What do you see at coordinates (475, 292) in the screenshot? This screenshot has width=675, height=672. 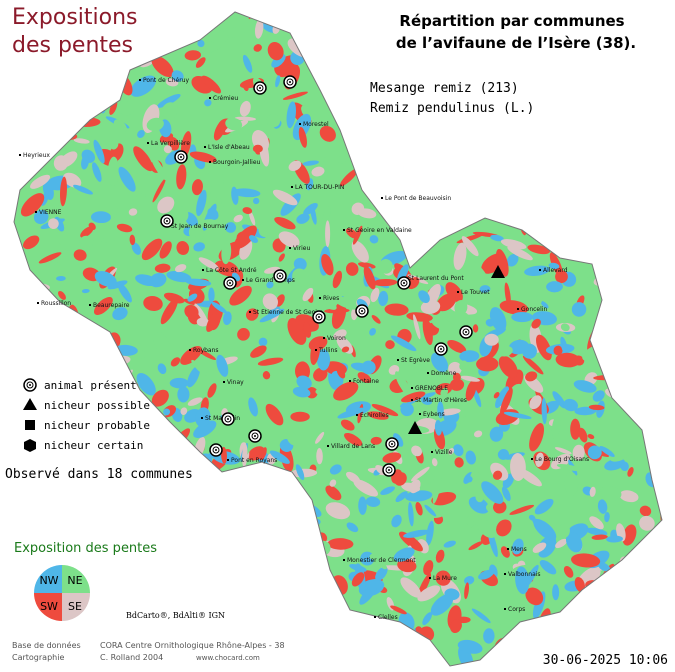 I see `town-label: Le Touvet` at bounding box center [475, 292].